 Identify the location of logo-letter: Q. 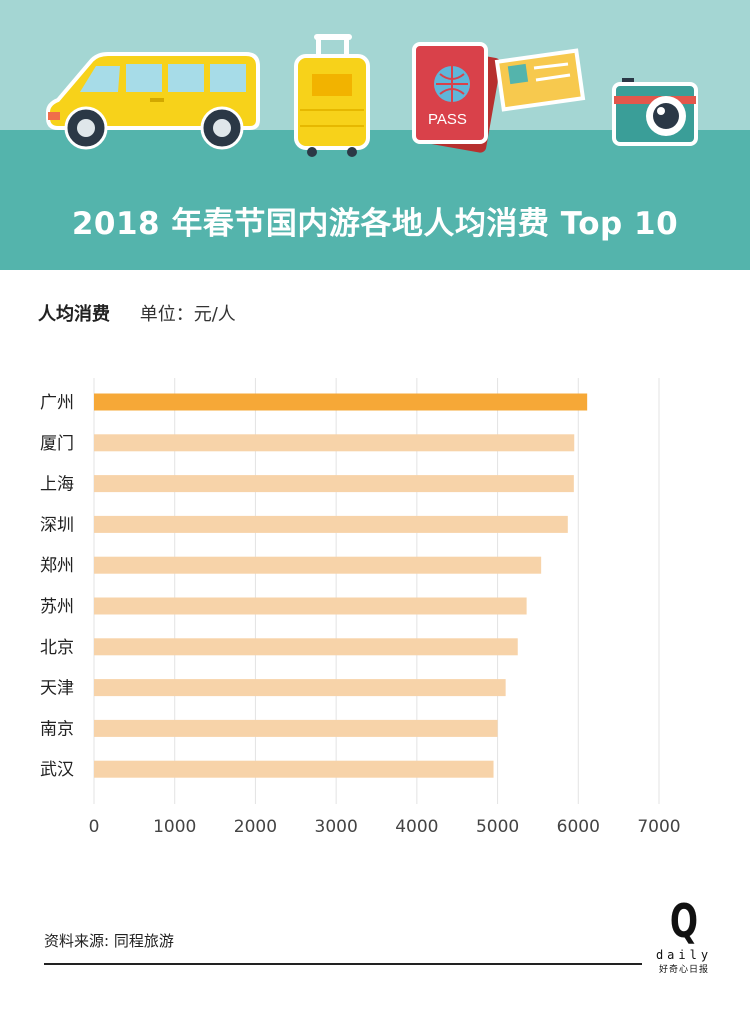
(684, 921).